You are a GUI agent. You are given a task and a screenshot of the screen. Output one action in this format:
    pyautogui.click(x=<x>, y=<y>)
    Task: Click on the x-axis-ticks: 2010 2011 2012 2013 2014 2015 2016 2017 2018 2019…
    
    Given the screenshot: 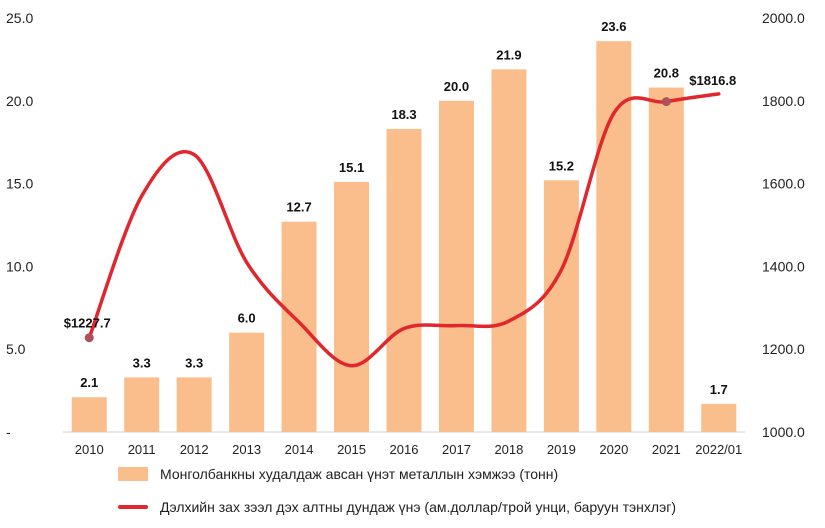 What is the action you would take?
    pyautogui.click(x=408, y=449)
    